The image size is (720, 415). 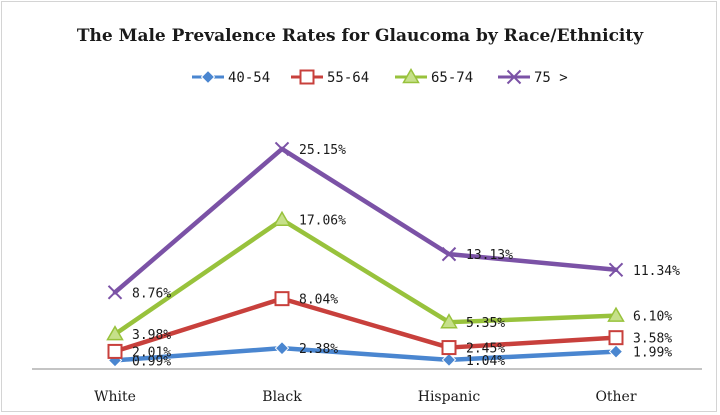 What do you see at coordinates (551, 78) in the screenshot?
I see `legend-label-75: 75 >` at bounding box center [551, 78].